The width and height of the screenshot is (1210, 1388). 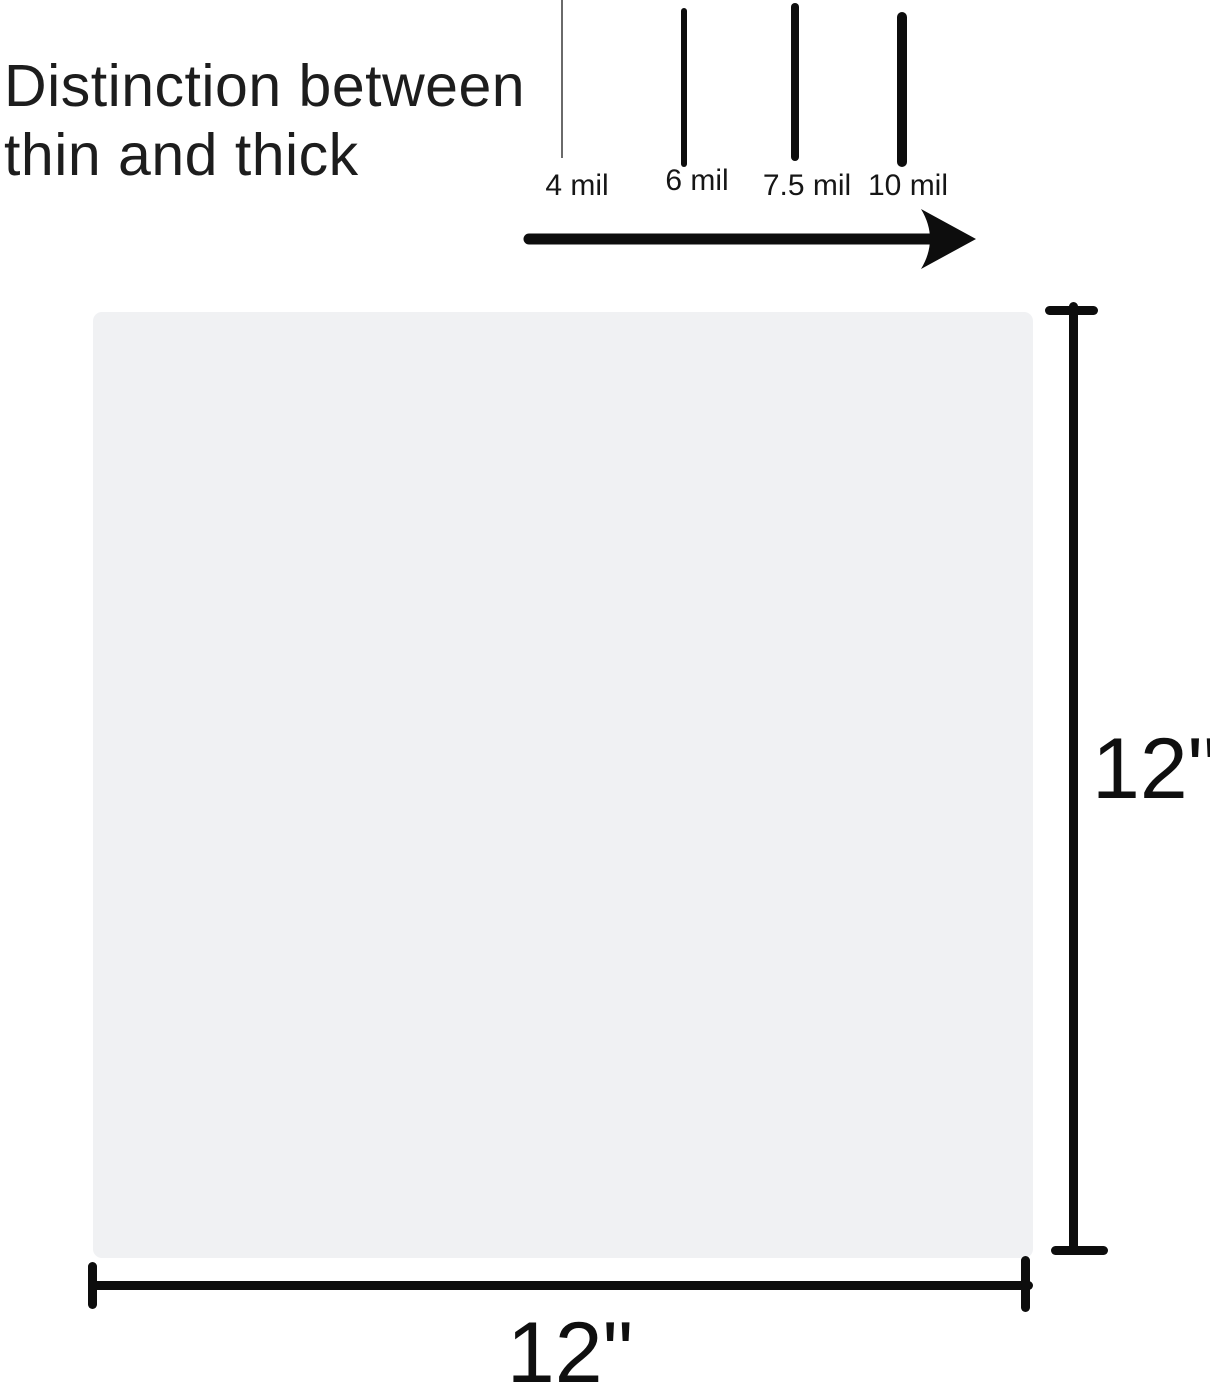 What do you see at coordinates (1025, 1284) in the screenshot?
I see `width-dimension-right-tick` at bounding box center [1025, 1284].